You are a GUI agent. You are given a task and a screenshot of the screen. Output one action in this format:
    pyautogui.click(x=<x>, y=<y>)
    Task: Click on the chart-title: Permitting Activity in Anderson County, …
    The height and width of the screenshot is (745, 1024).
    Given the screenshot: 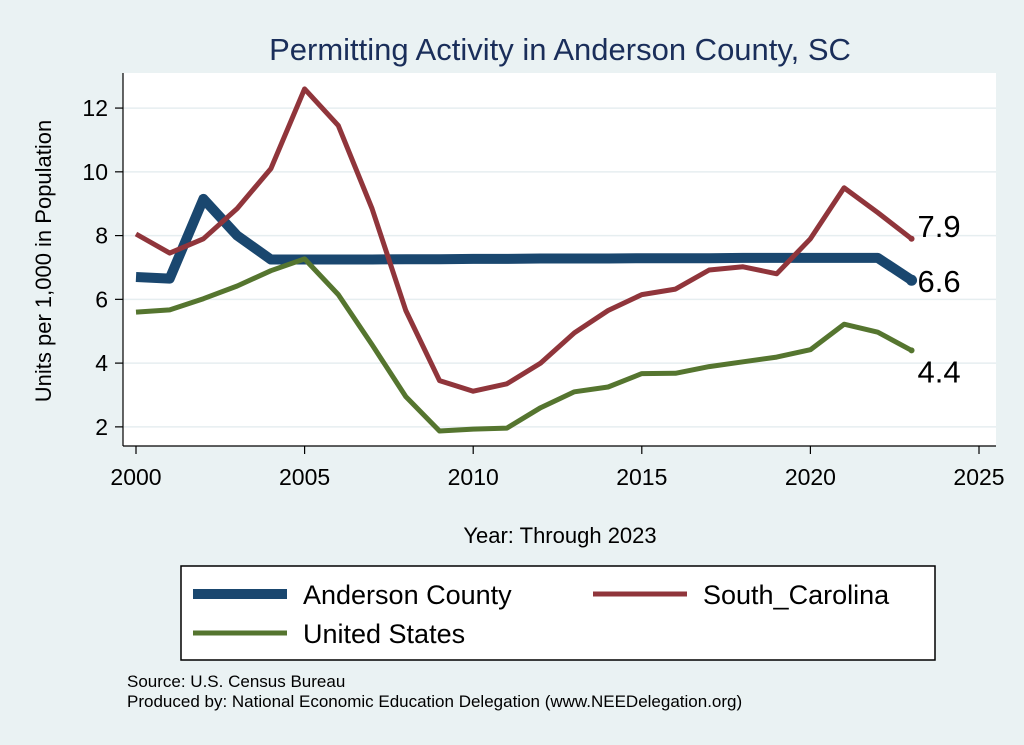 What is the action you would take?
    pyautogui.click(x=560, y=49)
    